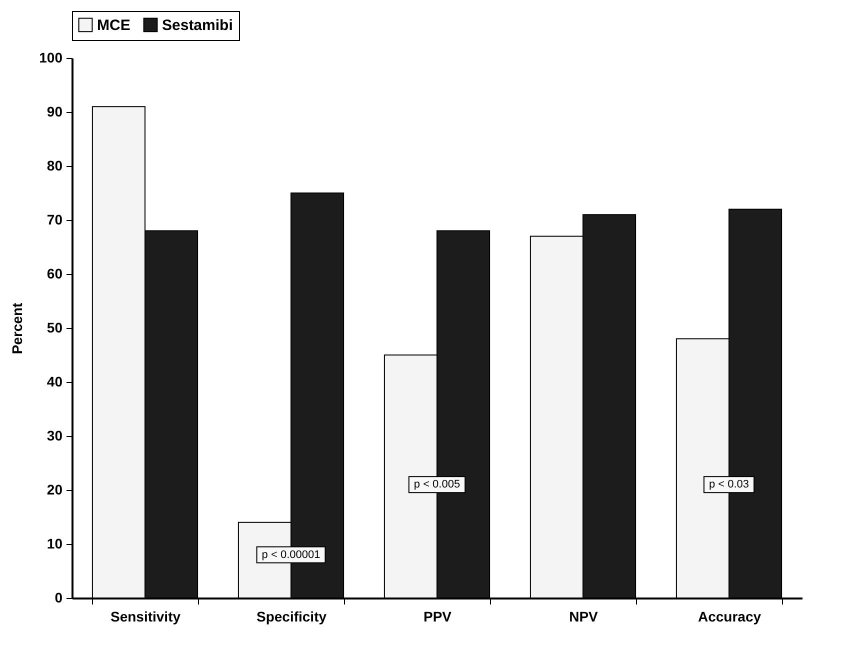 The image size is (861, 664). Describe the element at coordinates (17, 328) in the screenshot. I see `y-axis-title: Percent` at that location.